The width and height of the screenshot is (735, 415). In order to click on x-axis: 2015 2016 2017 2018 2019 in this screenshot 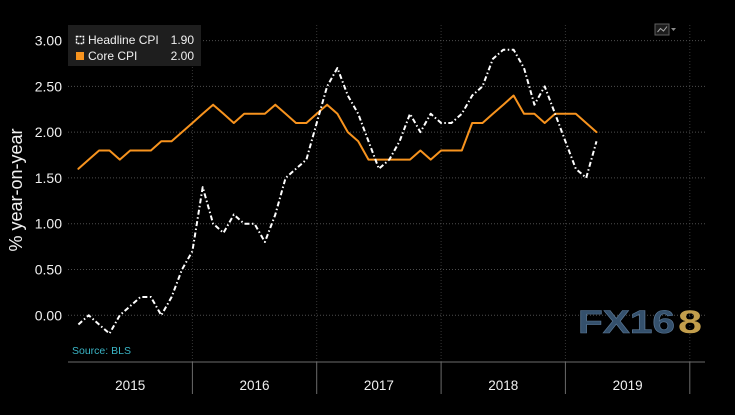, I will do `click(386, 377)`.